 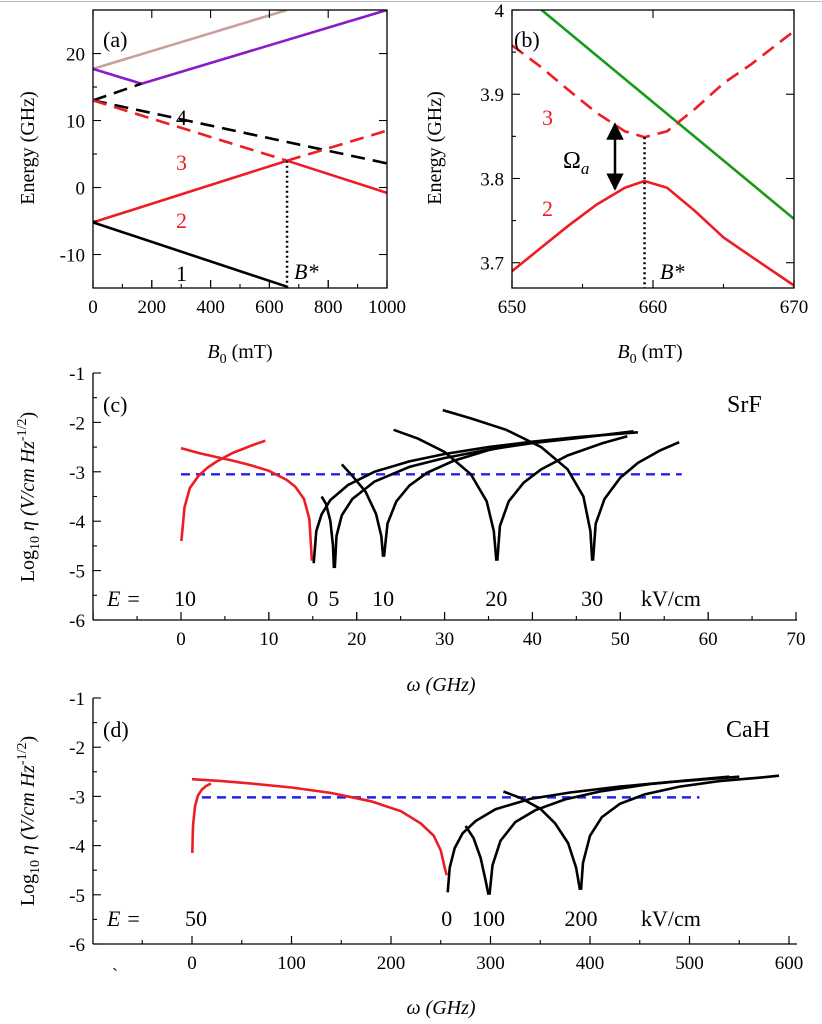 What do you see at coordinates (28, 147) in the screenshot?
I see `panel-a-y-axis-title: Energy (GHz)` at bounding box center [28, 147].